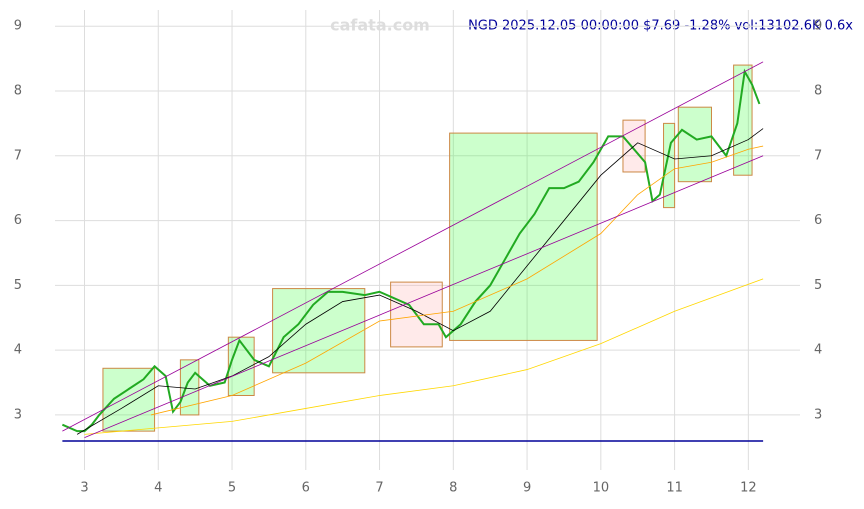  I want to click on x-tick-label: 3, so click(84, 488).